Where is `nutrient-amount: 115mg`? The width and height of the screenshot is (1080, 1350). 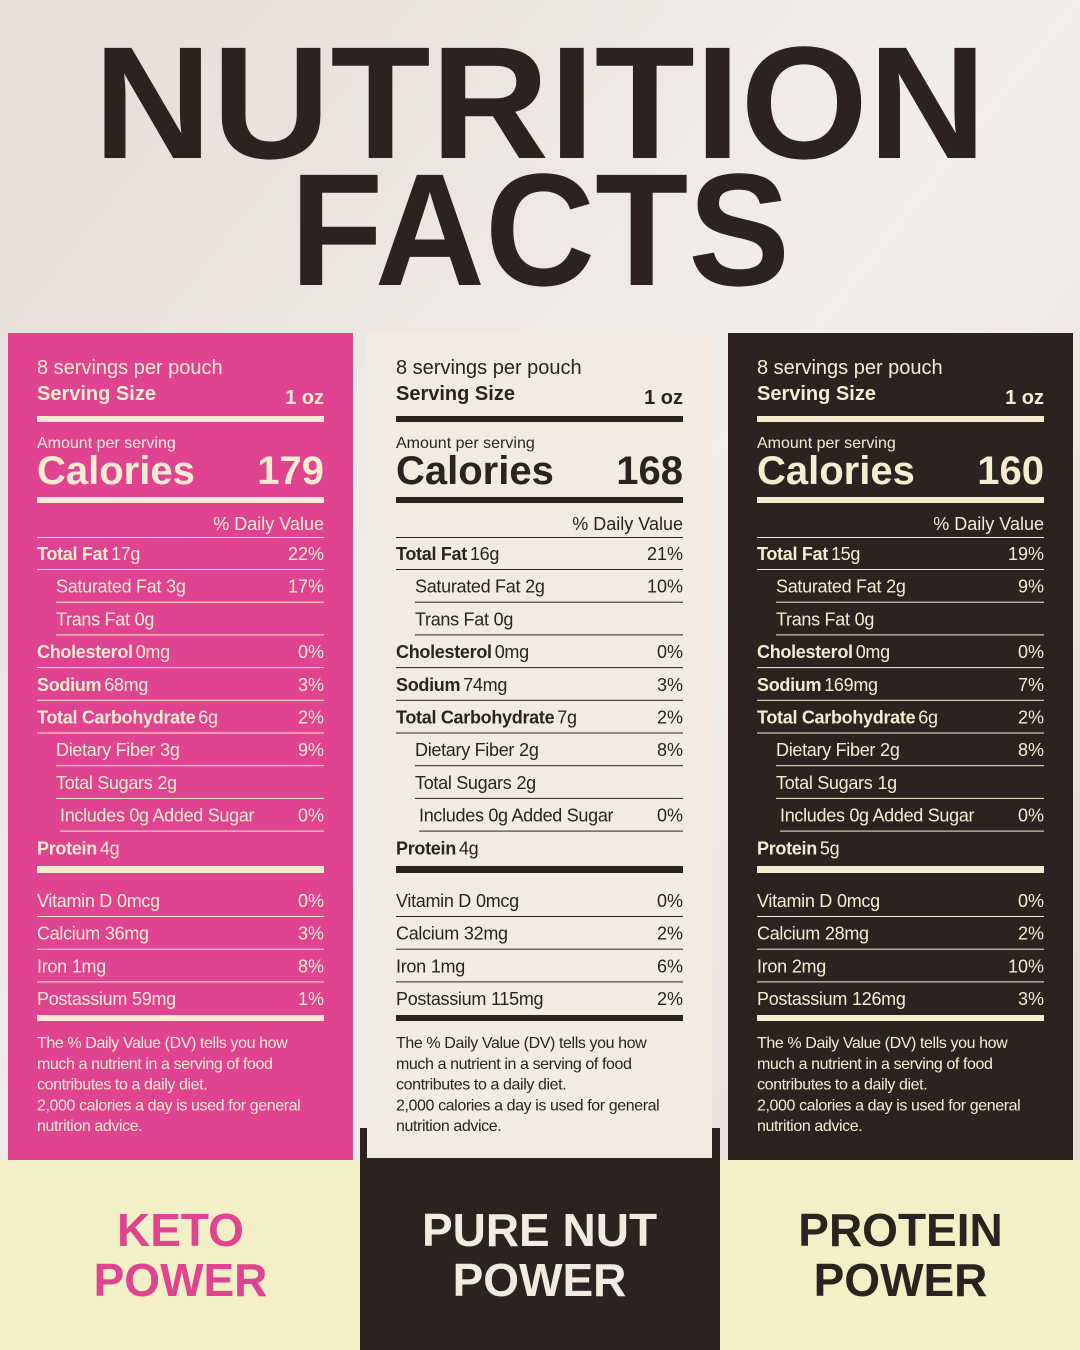 nutrient-amount: 115mg is located at coordinates (517, 999).